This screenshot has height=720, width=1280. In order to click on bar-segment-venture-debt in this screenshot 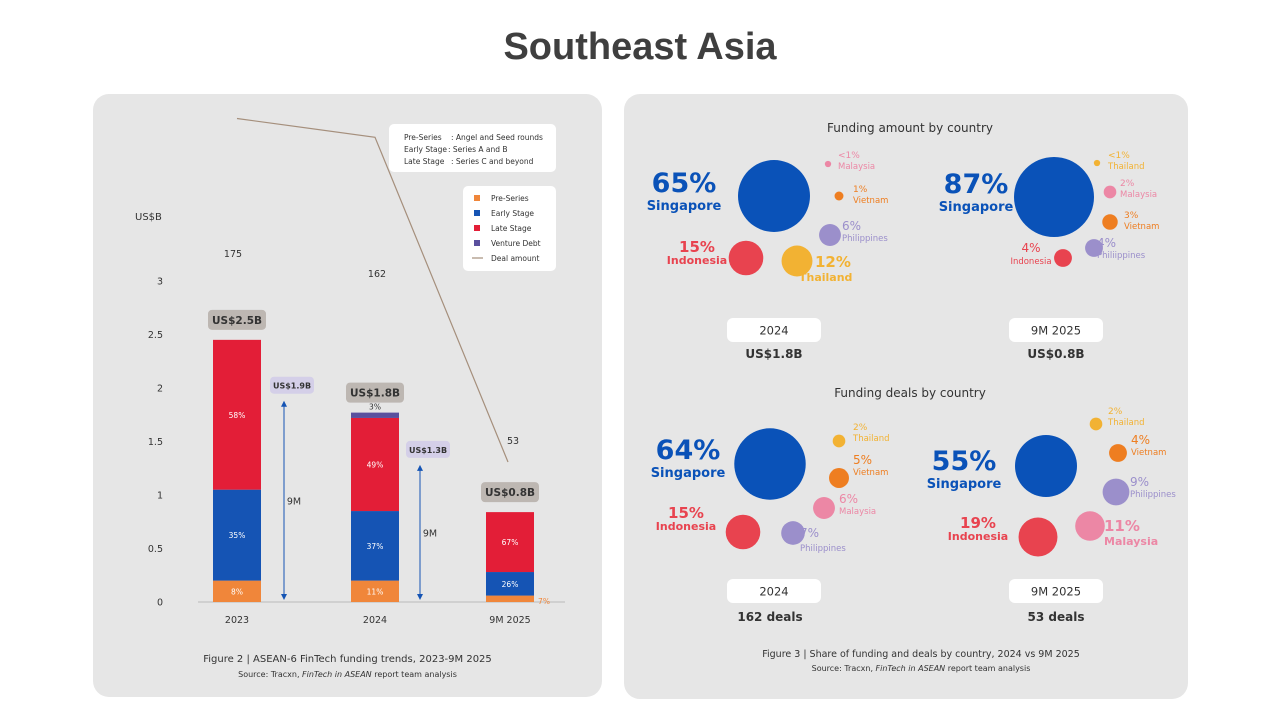, I will do `click(375, 415)`.